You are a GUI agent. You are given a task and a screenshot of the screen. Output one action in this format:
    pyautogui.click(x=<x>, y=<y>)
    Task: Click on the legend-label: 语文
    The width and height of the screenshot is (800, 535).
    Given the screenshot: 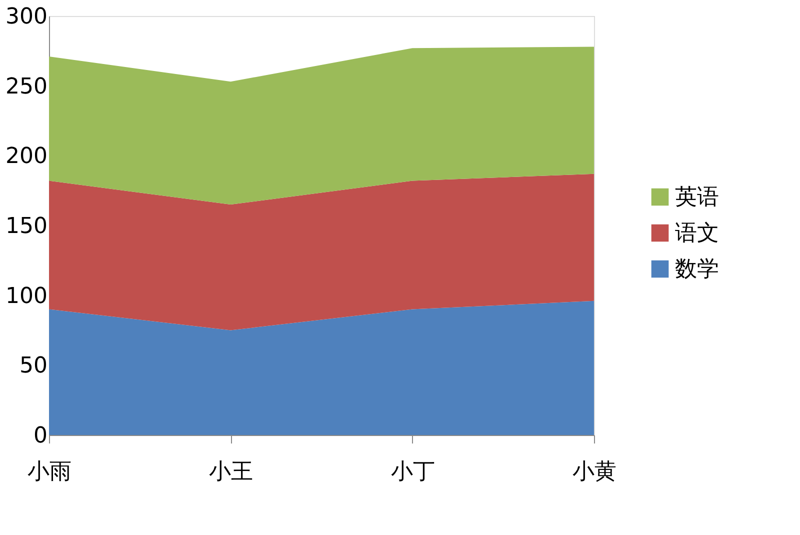 What is the action you would take?
    pyautogui.click(x=697, y=233)
    